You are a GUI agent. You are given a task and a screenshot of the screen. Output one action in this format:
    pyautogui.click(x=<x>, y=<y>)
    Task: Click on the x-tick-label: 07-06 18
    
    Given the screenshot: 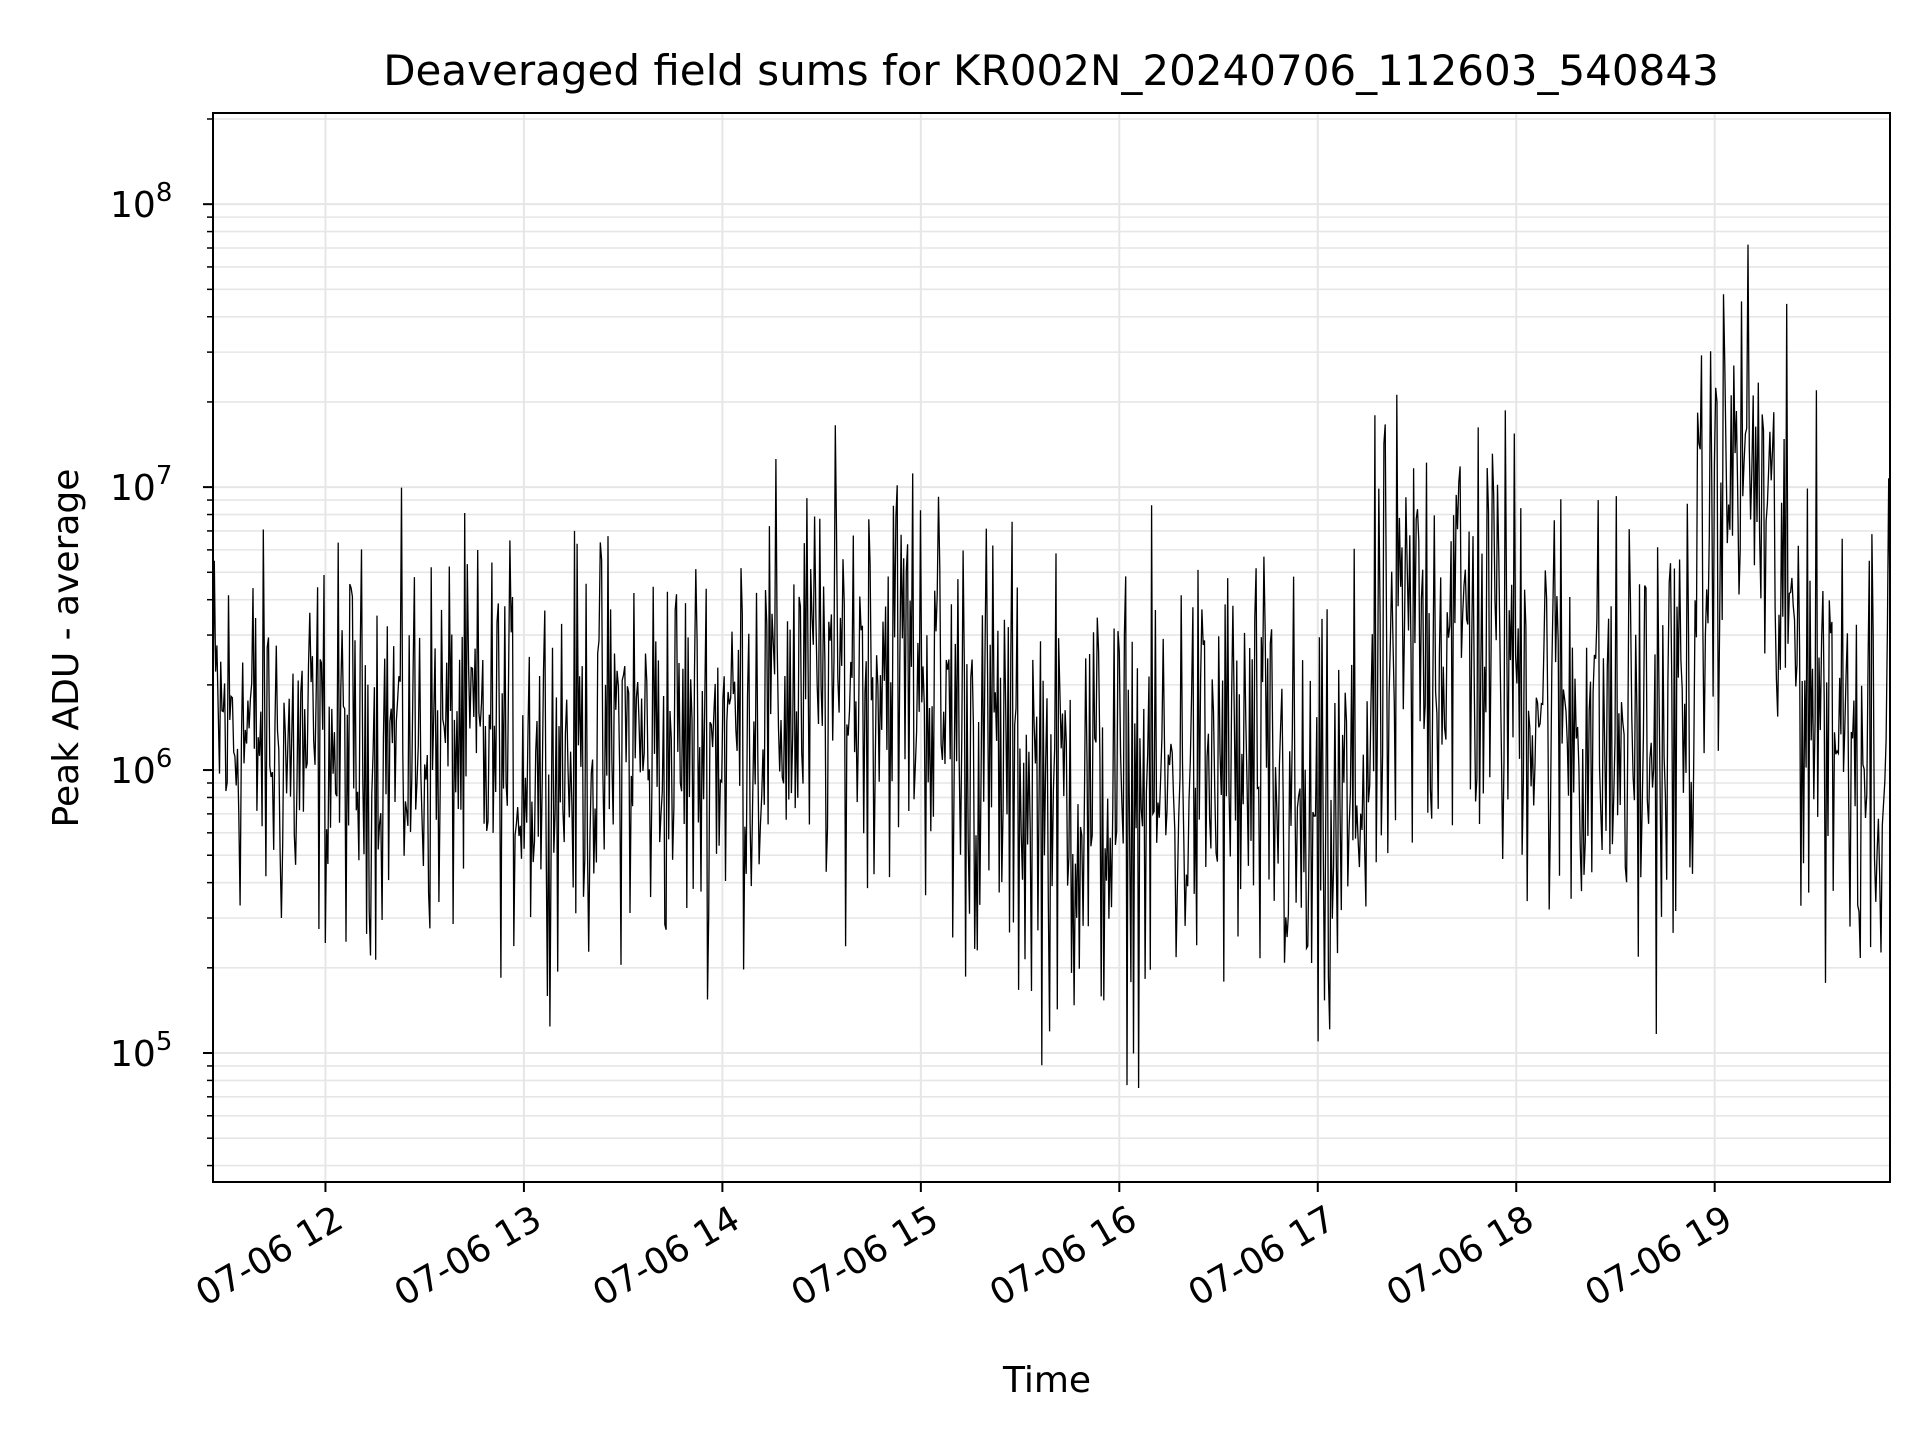 What is the action you would take?
    pyautogui.click(x=1460, y=1256)
    